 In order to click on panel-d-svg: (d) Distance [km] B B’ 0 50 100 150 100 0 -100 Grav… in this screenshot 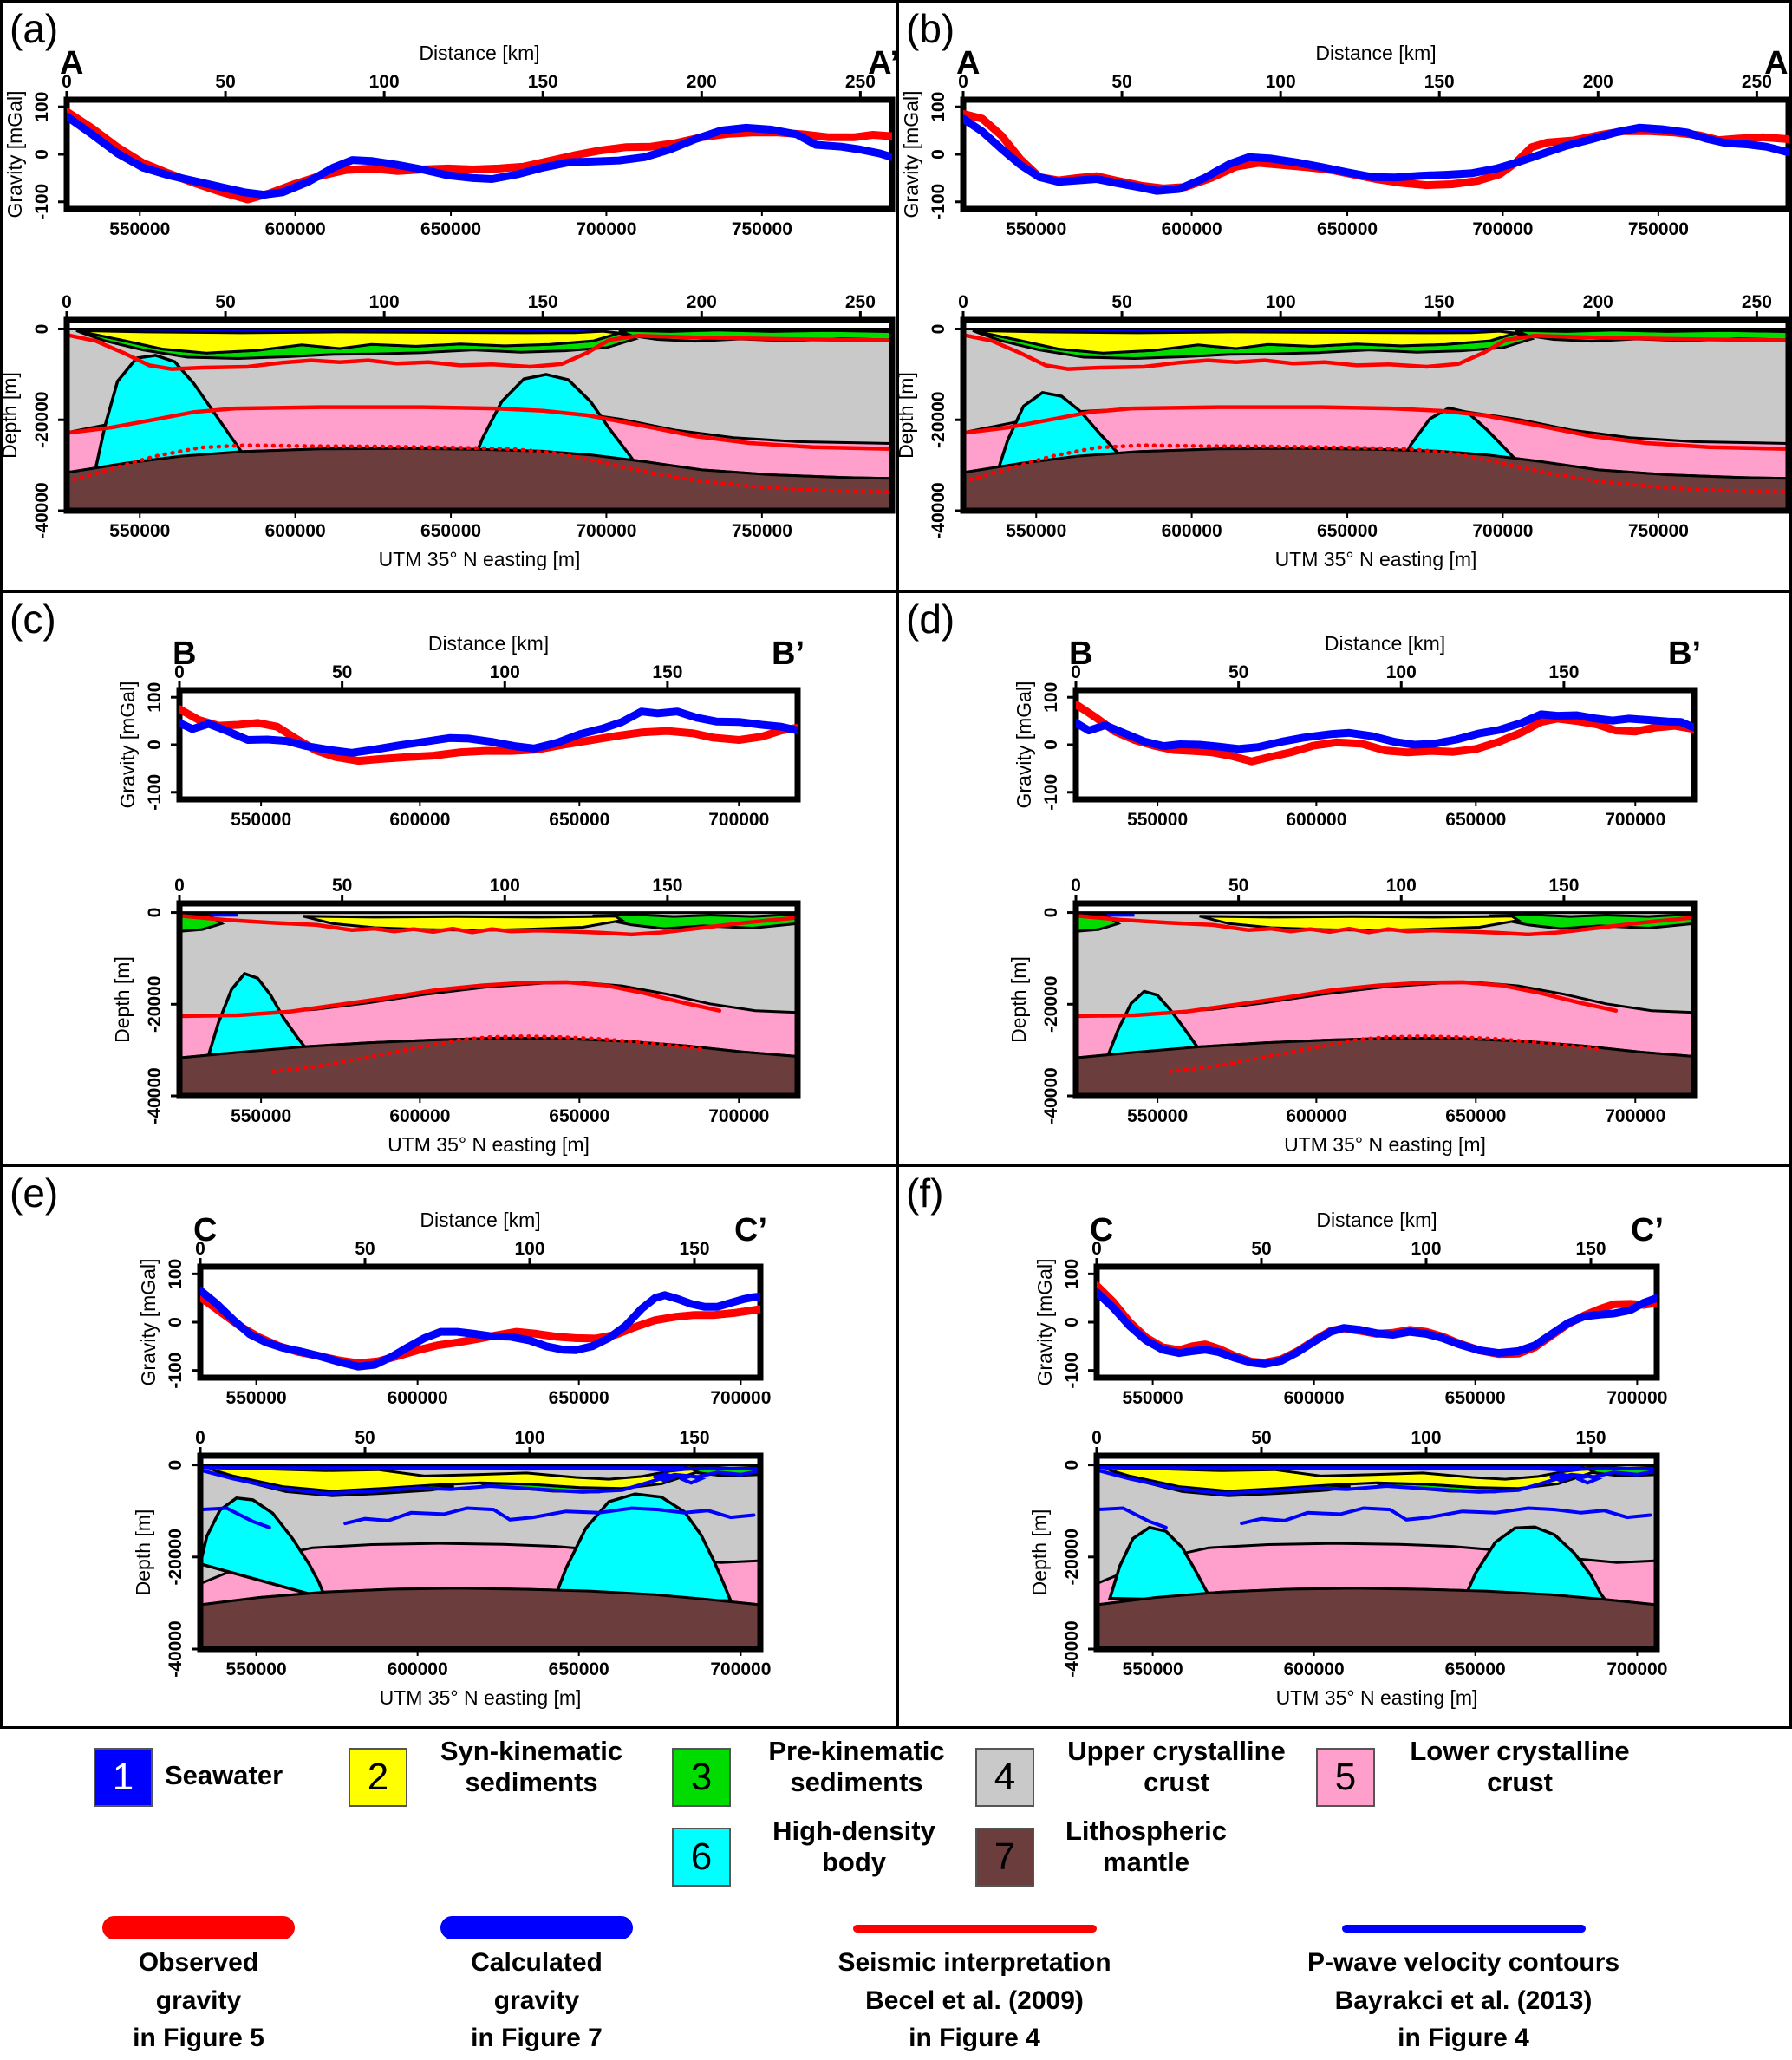, I will do `click(1303, 876)`.